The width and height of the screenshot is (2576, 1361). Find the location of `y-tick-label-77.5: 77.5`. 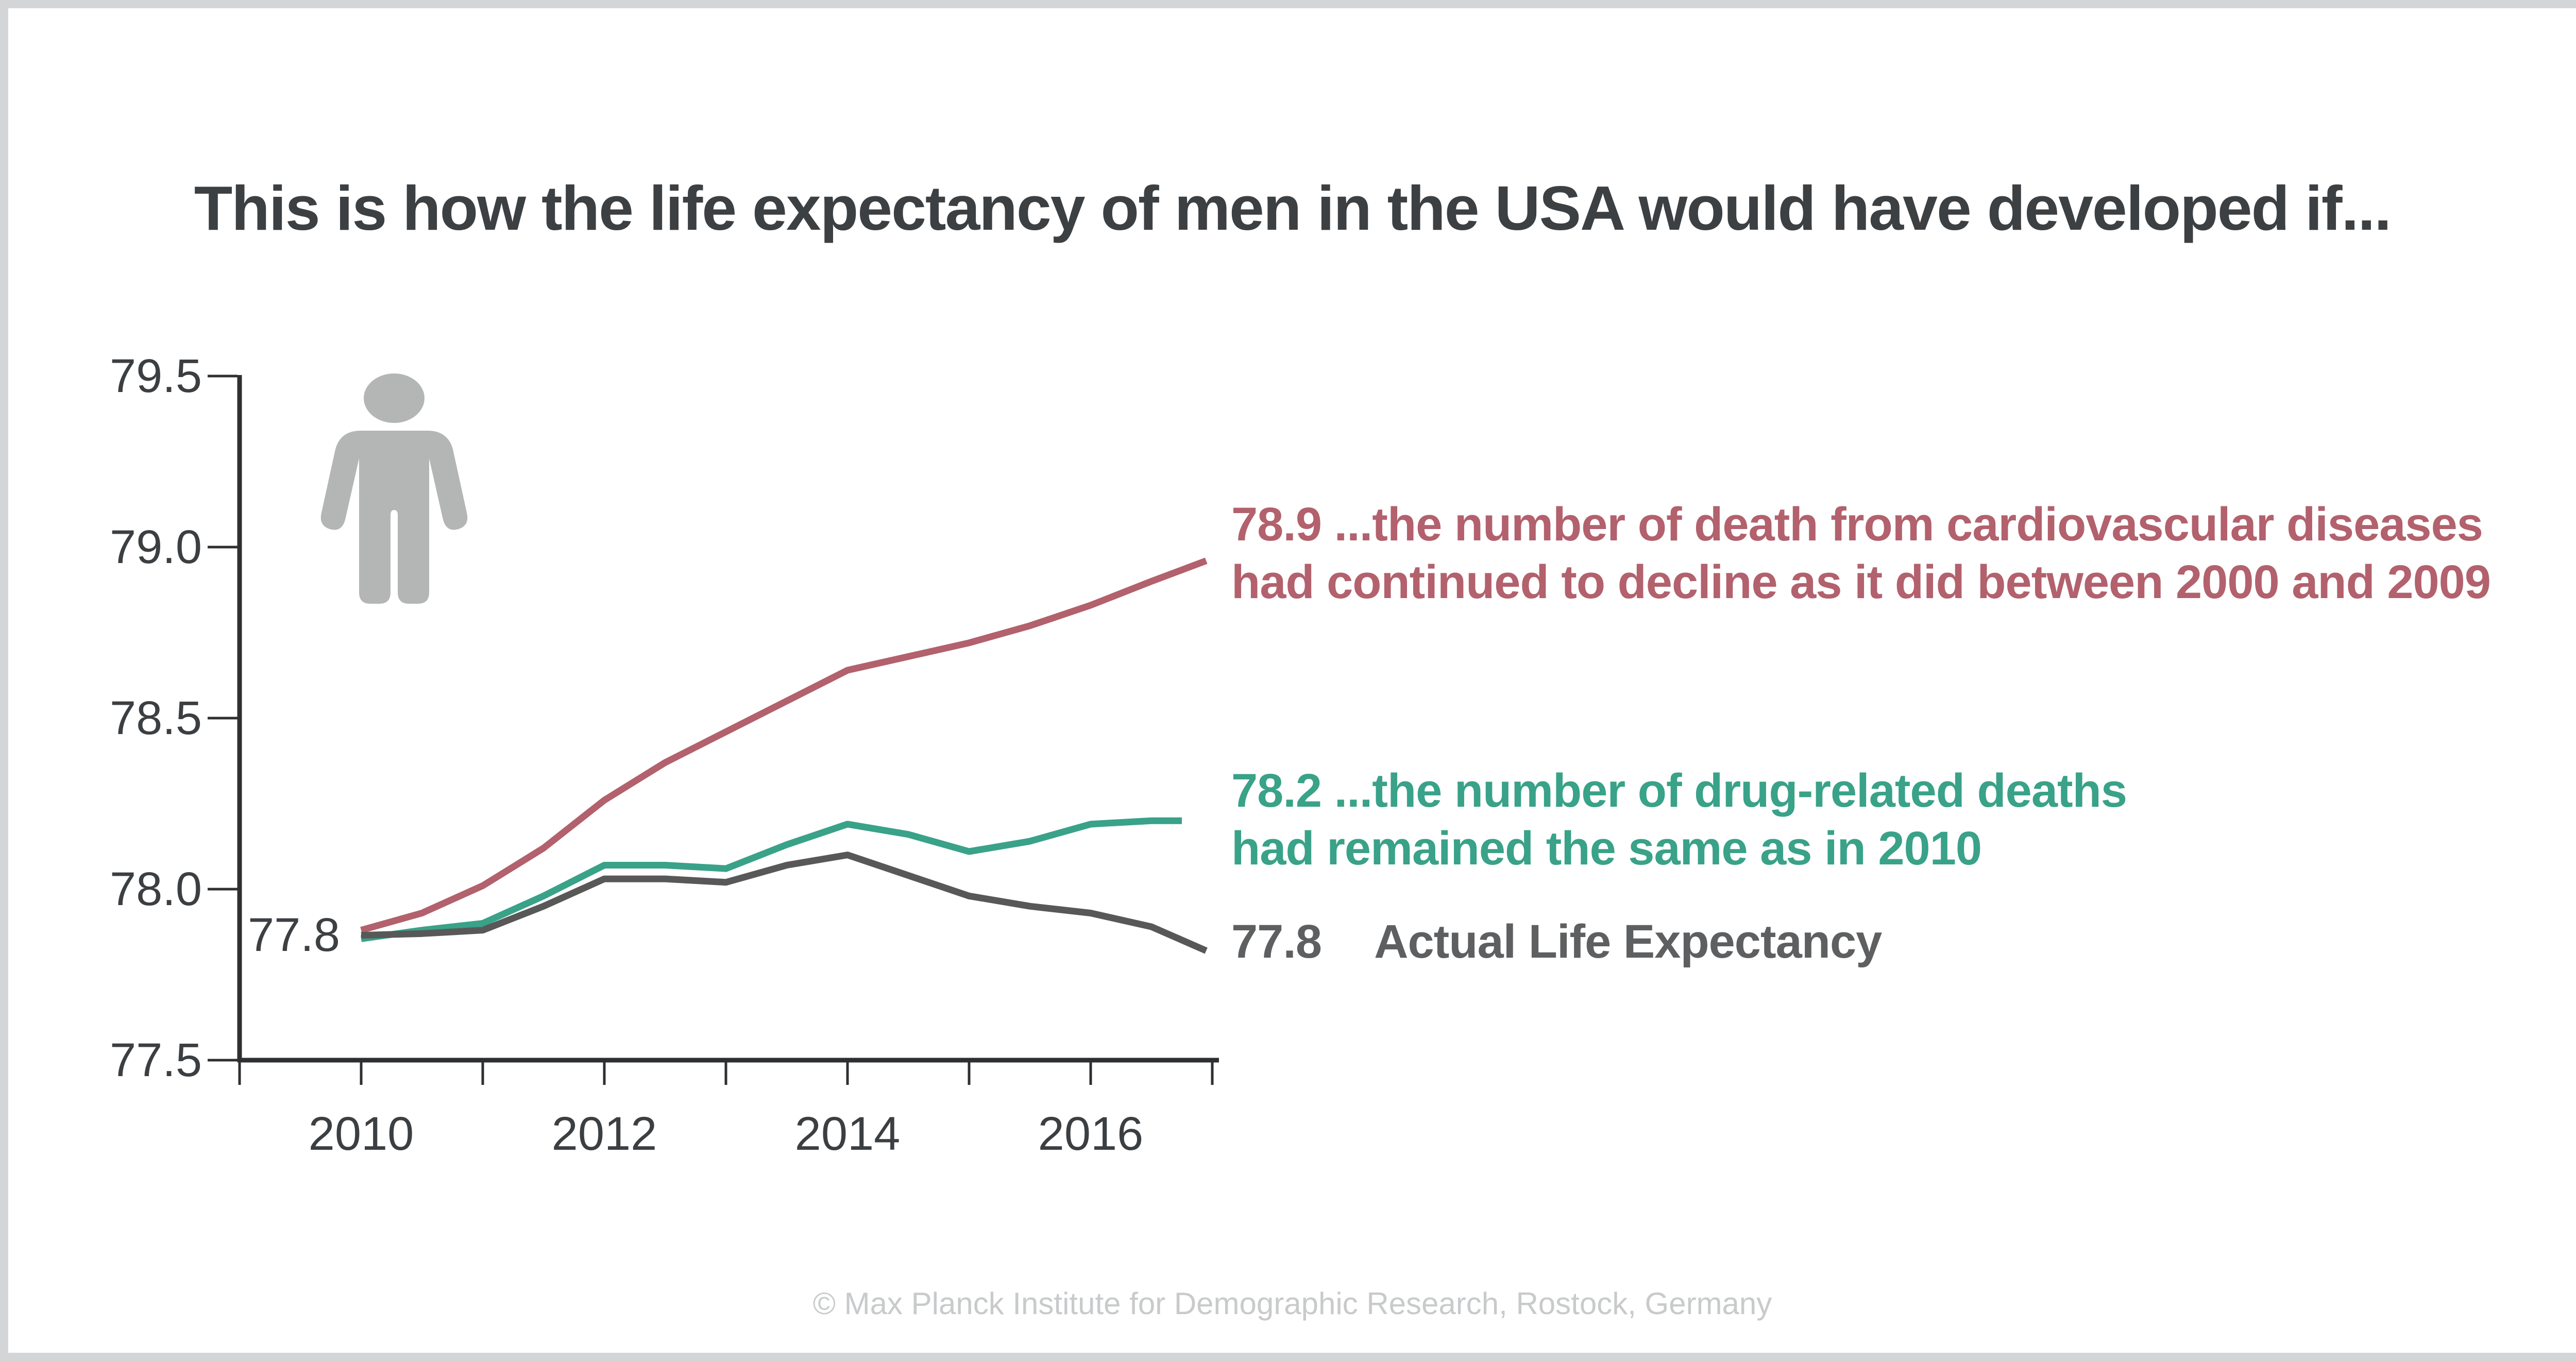

y-tick-label-77.5: 77.5 is located at coordinates (155, 1060).